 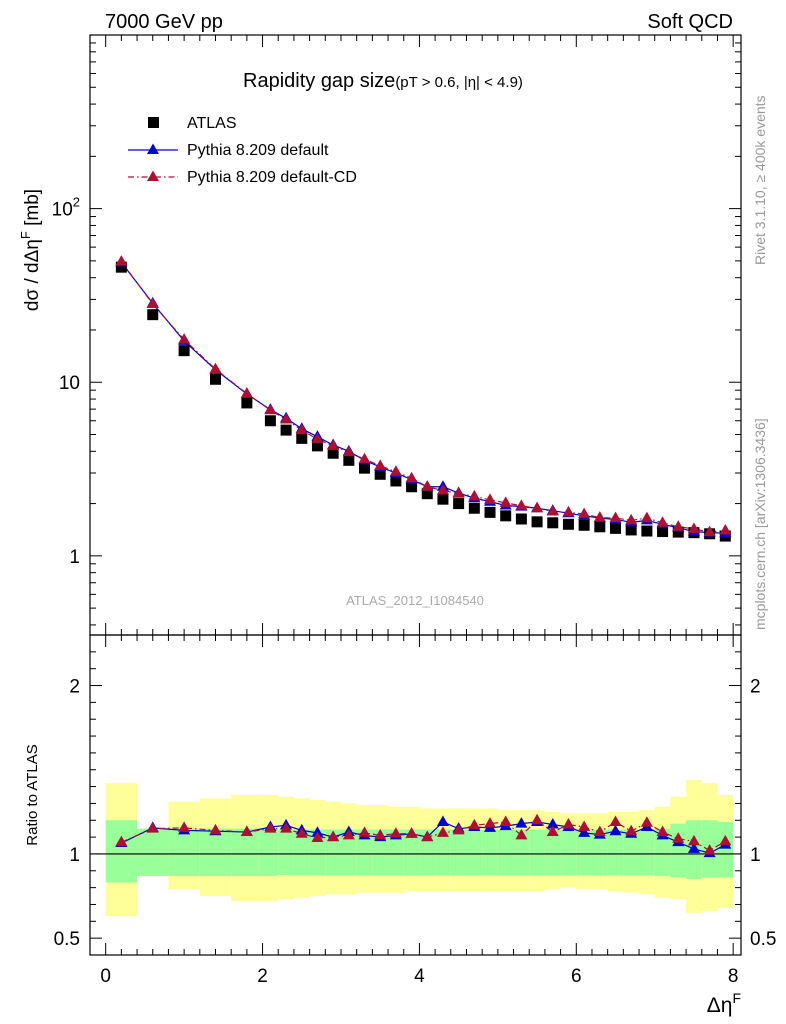 What do you see at coordinates (755, 687) in the screenshot?
I see `bottom-y-tick-label-right: 2` at bounding box center [755, 687].